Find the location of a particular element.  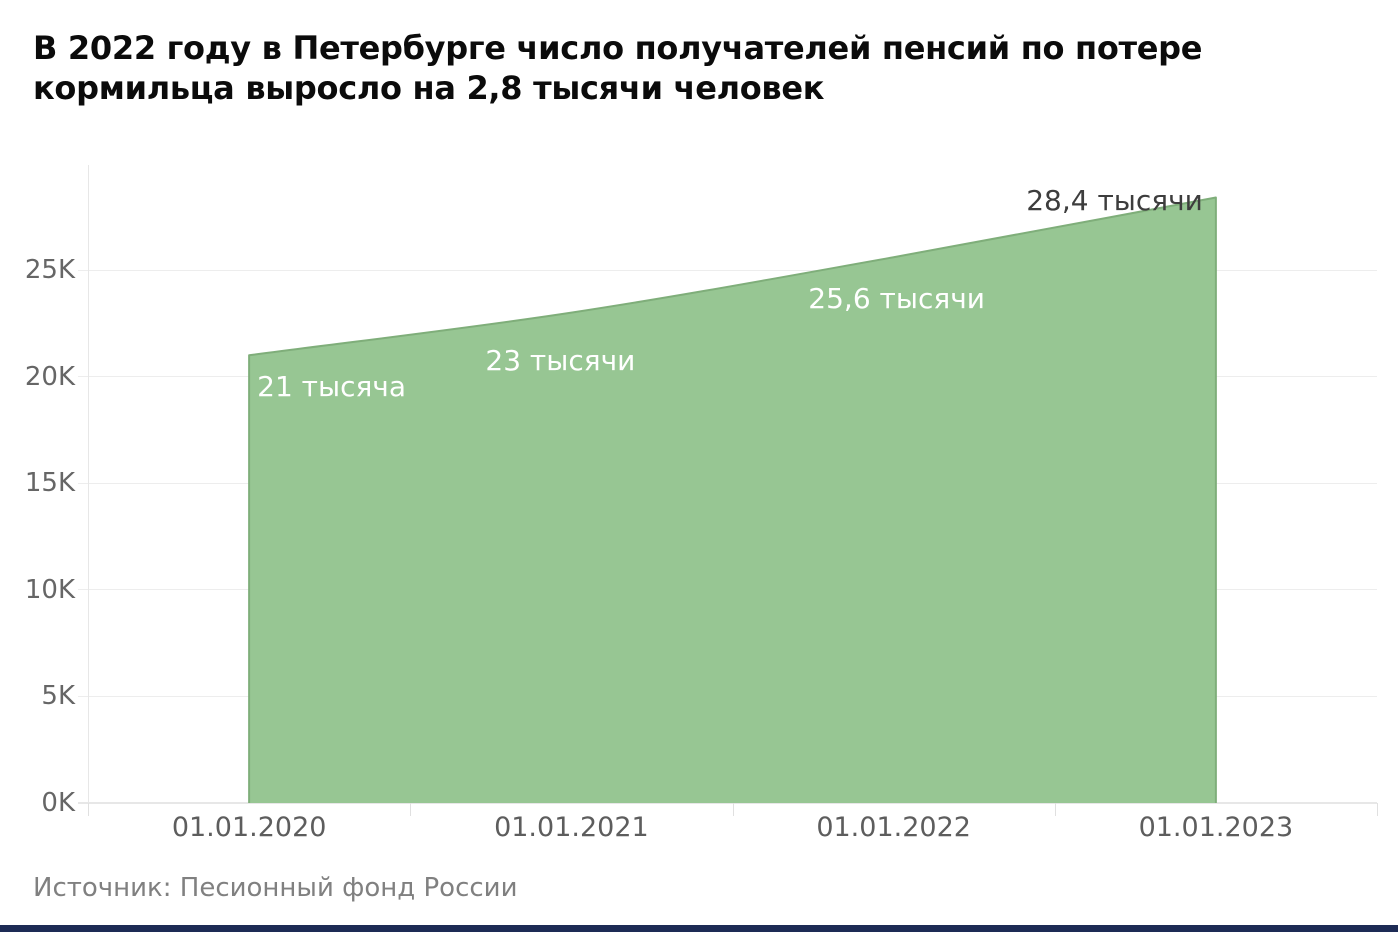

data-label-2021: 23 тысячи is located at coordinates (560, 360).